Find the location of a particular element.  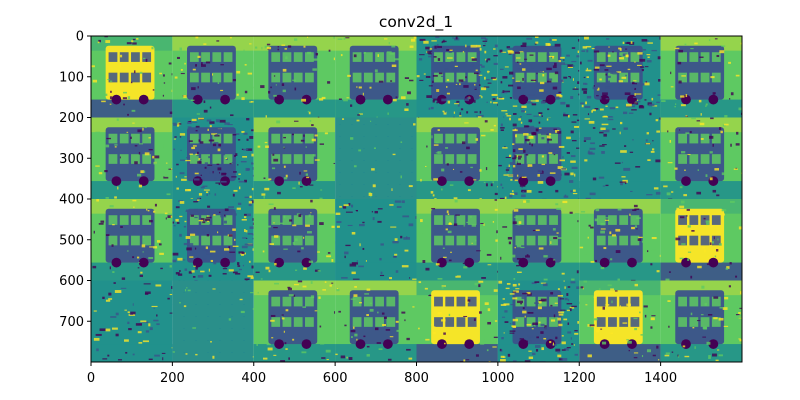

y-tick-label: 400 is located at coordinates (71, 200).